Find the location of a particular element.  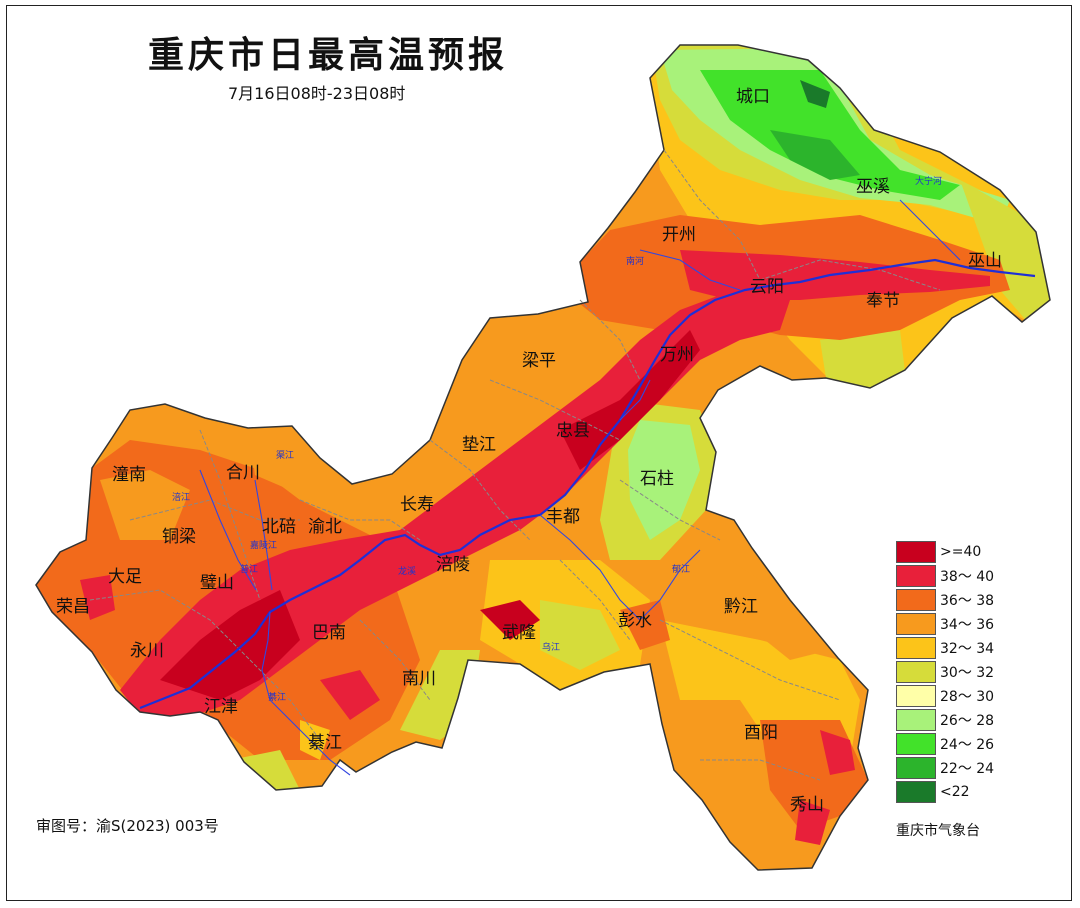

legend-row: 26～ 28 is located at coordinates (945, 720).